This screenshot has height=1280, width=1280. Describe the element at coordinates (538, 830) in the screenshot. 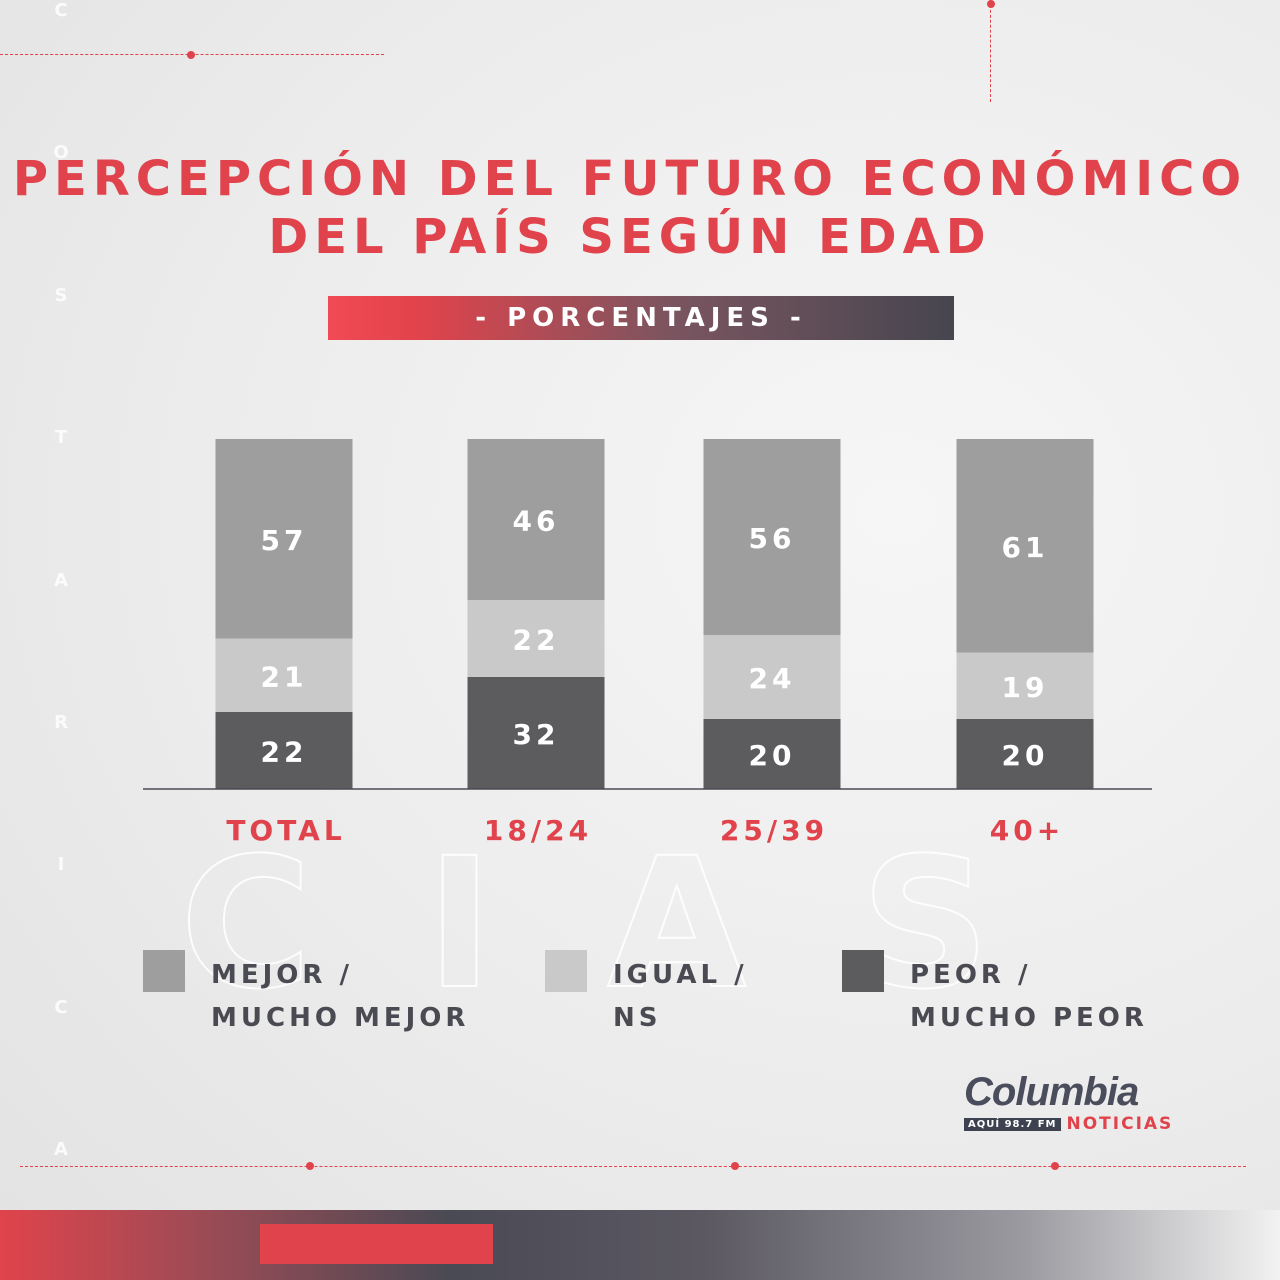

I see `category-label: 18/24` at that location.